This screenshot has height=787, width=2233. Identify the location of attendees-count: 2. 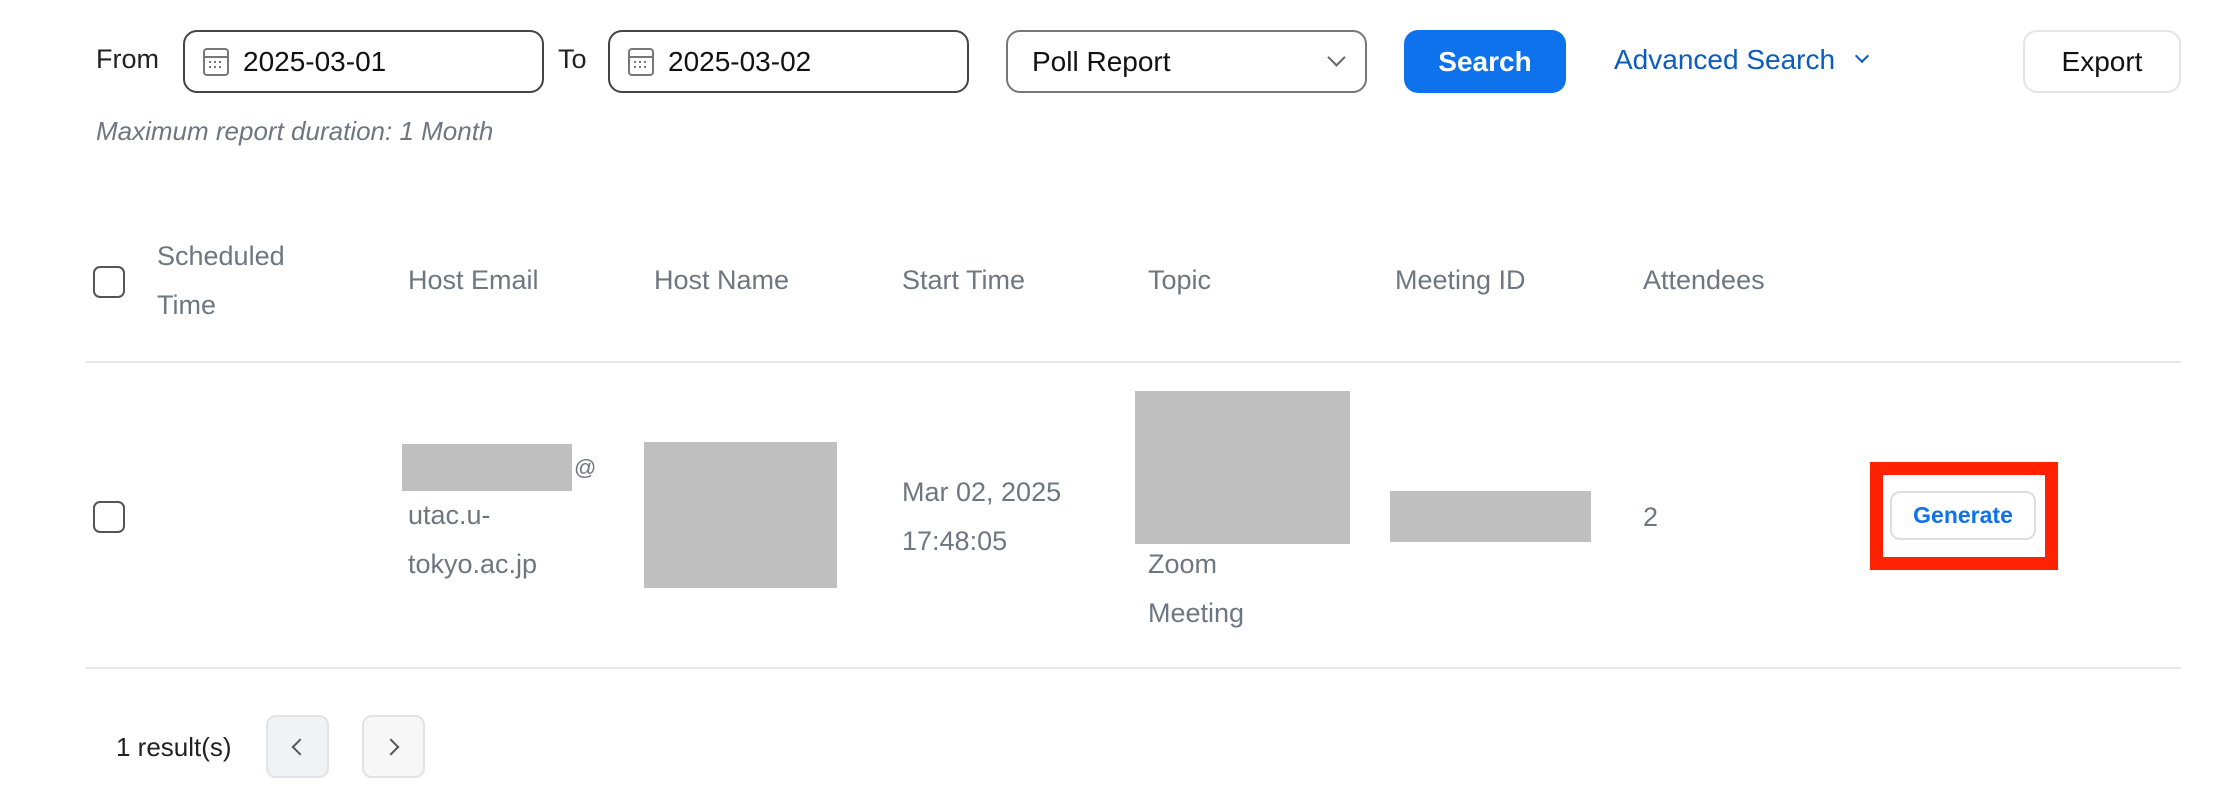
(1651, 517).